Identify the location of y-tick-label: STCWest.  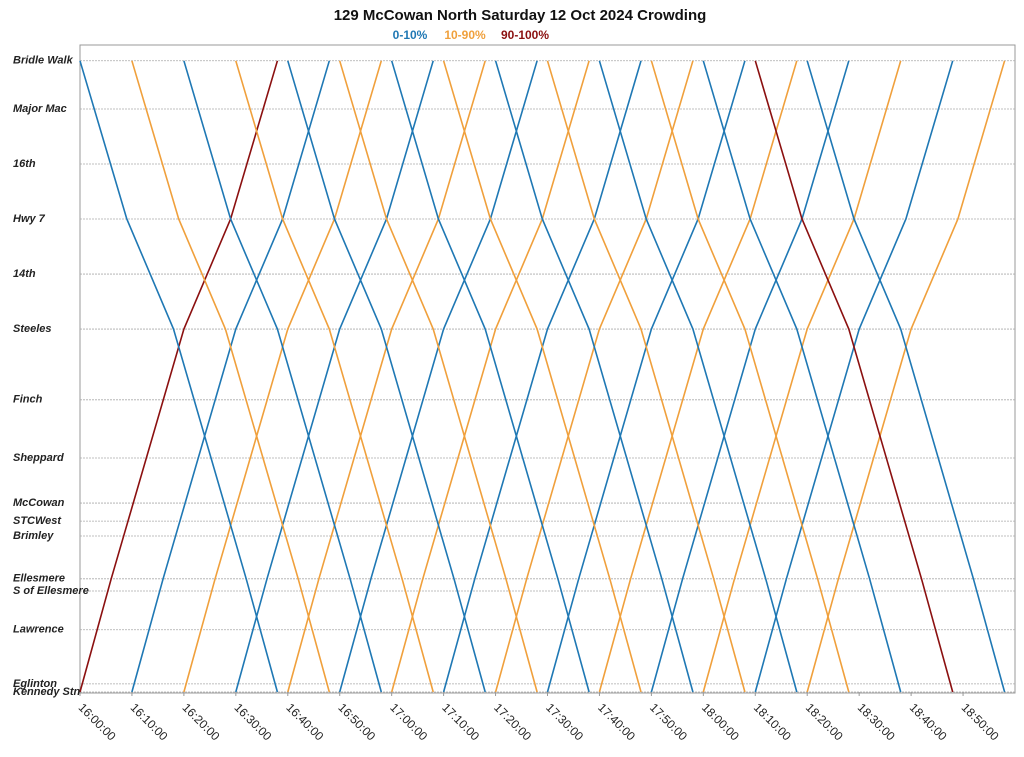
(37, 521).